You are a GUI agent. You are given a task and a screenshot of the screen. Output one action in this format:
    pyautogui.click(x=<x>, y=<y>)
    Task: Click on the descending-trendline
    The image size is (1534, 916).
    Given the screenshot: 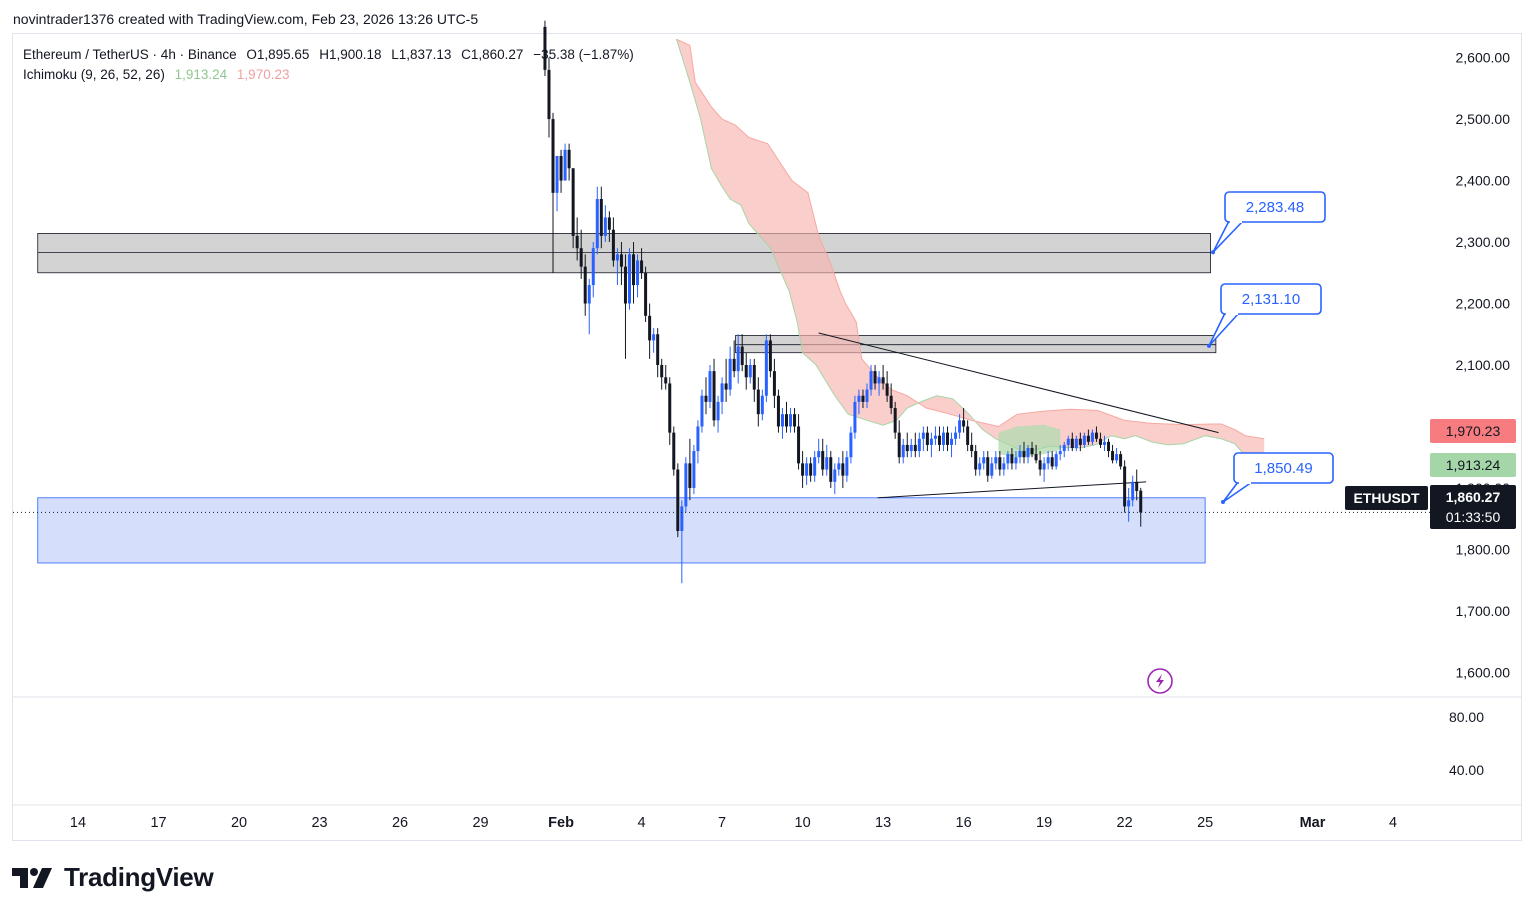 What is the action you would take?
    pyautogui.click(x=1018, y=383)
    